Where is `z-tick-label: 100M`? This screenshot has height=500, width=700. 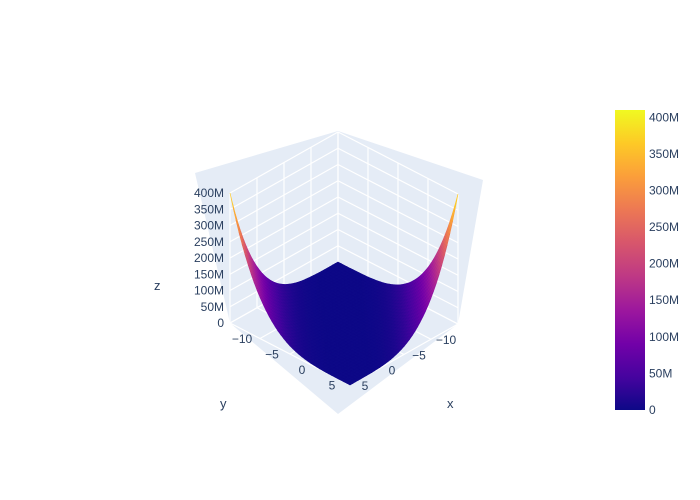 z-tick-label: 100M is located at coordinates (209, 291).